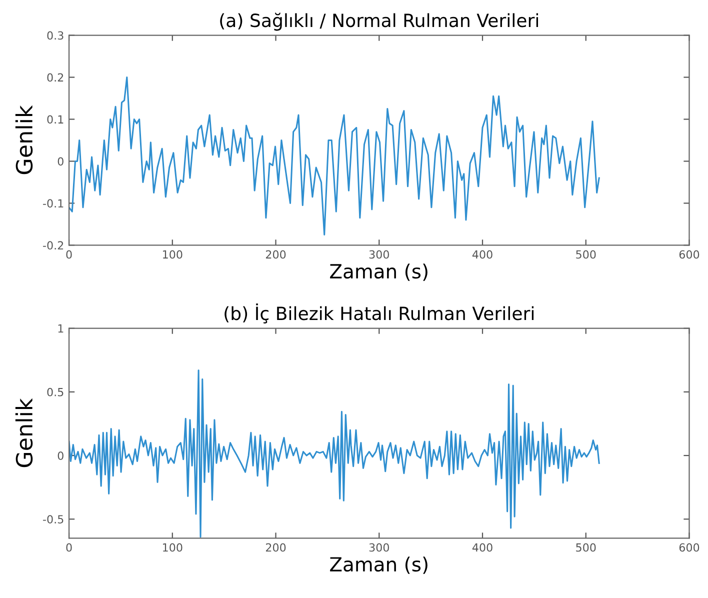 This screenshot has width=708, height=598. Describe the element at coordinates (55, 35) in the screenshot. I see `y-tick-label: 0.3` at that location.